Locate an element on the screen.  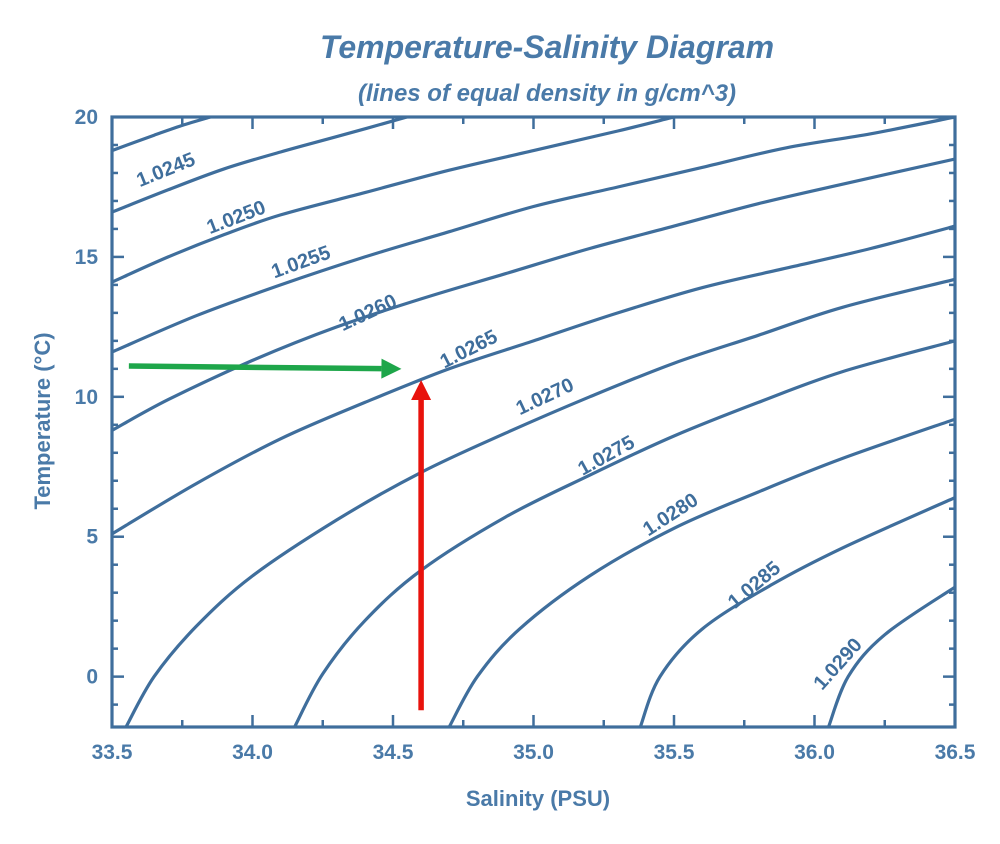
x-tick-label: 34.0 is located at coordinates (252, 752).